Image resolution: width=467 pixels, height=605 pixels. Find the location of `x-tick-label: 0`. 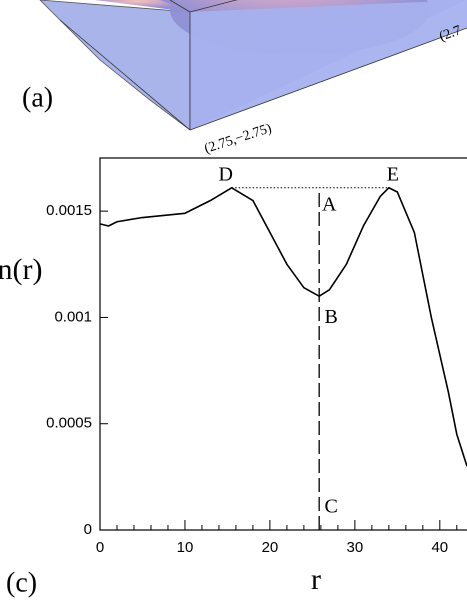

x-tick-label: 0 is located at coordinates (100, 547).